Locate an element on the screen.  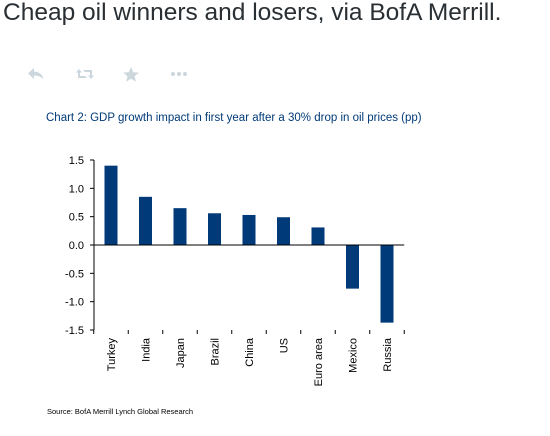
y-tick-label: -1.0 is located at coordinates (74, 303).